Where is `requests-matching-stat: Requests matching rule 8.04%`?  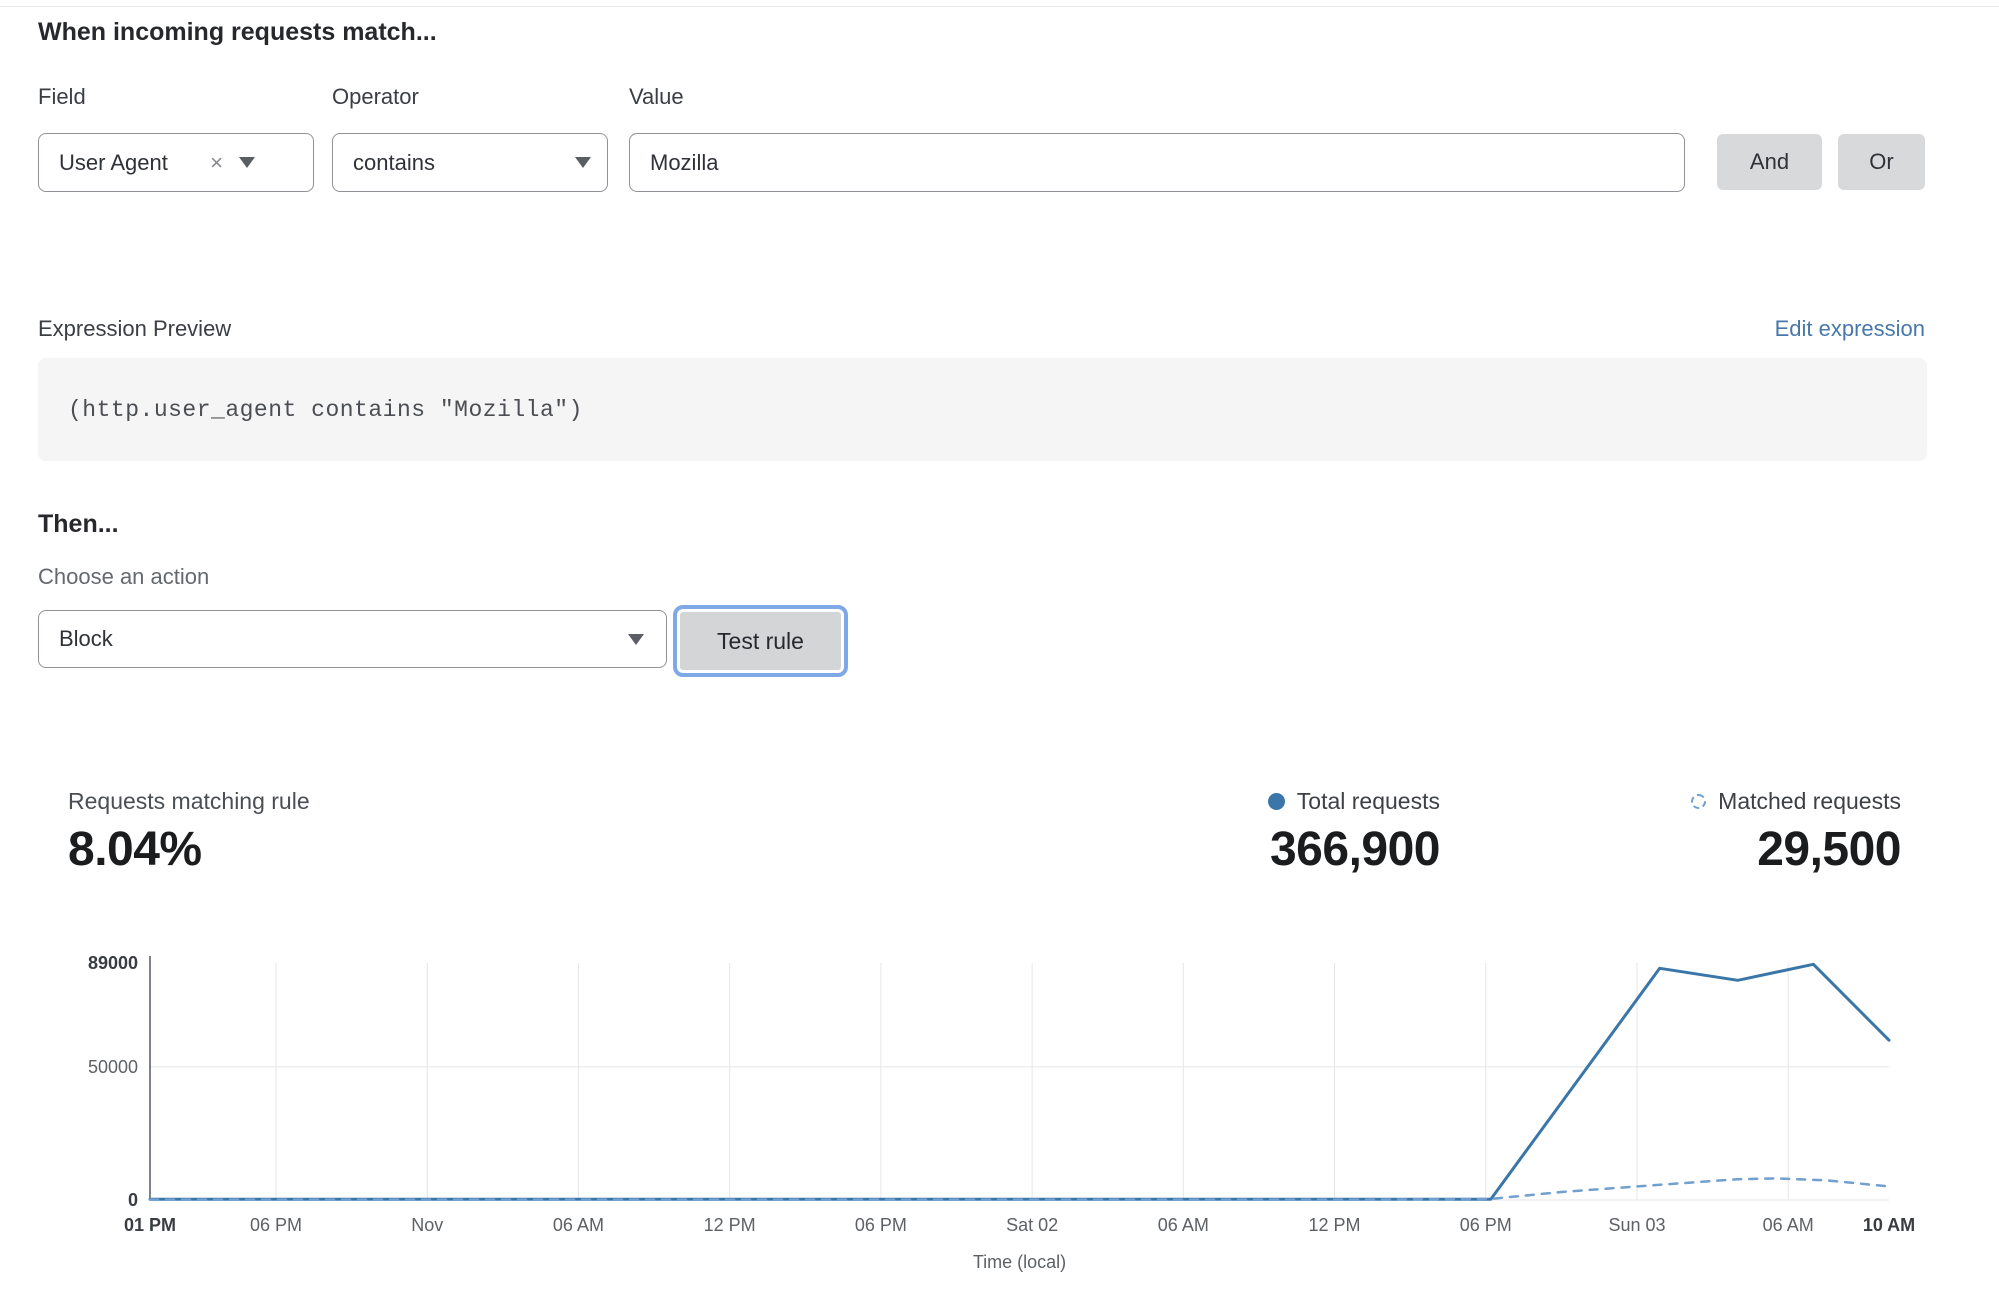
requests-matching-stat: Requests matching rule 8.04% is located at coordinates (189, 832).